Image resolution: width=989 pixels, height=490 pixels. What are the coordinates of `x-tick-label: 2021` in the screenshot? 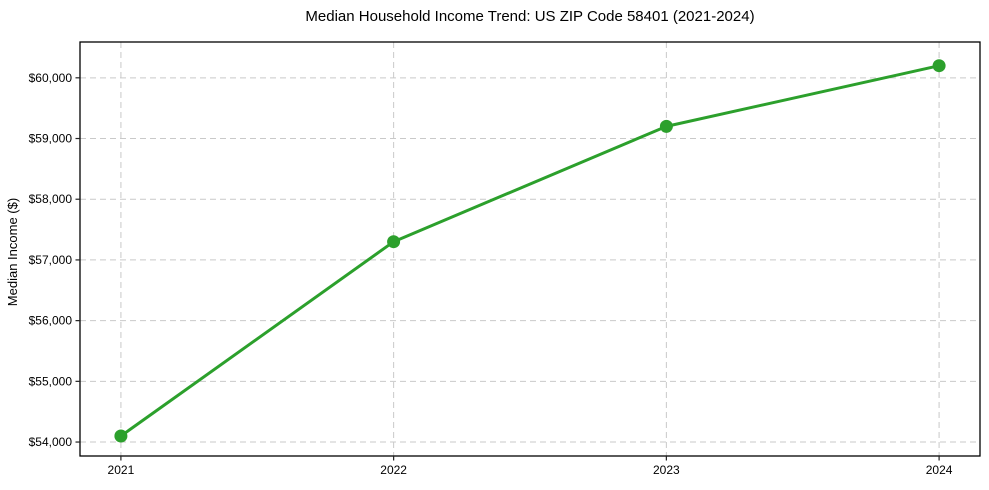 It's located at (121, 470).